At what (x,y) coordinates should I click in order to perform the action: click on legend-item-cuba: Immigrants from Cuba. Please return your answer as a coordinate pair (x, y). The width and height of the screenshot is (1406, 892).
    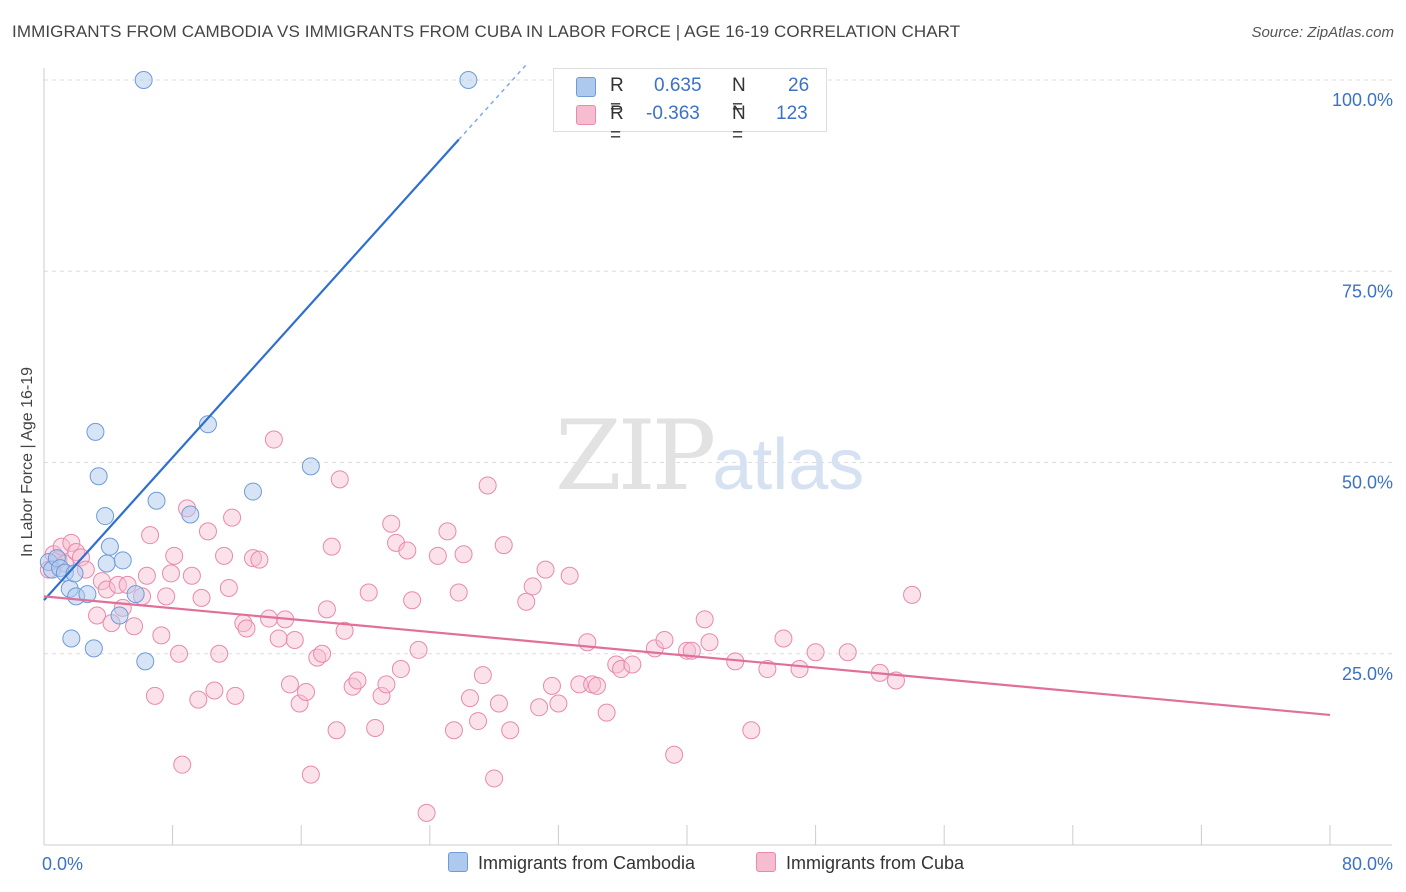
    Looking at the image, I should click on (860, 863).